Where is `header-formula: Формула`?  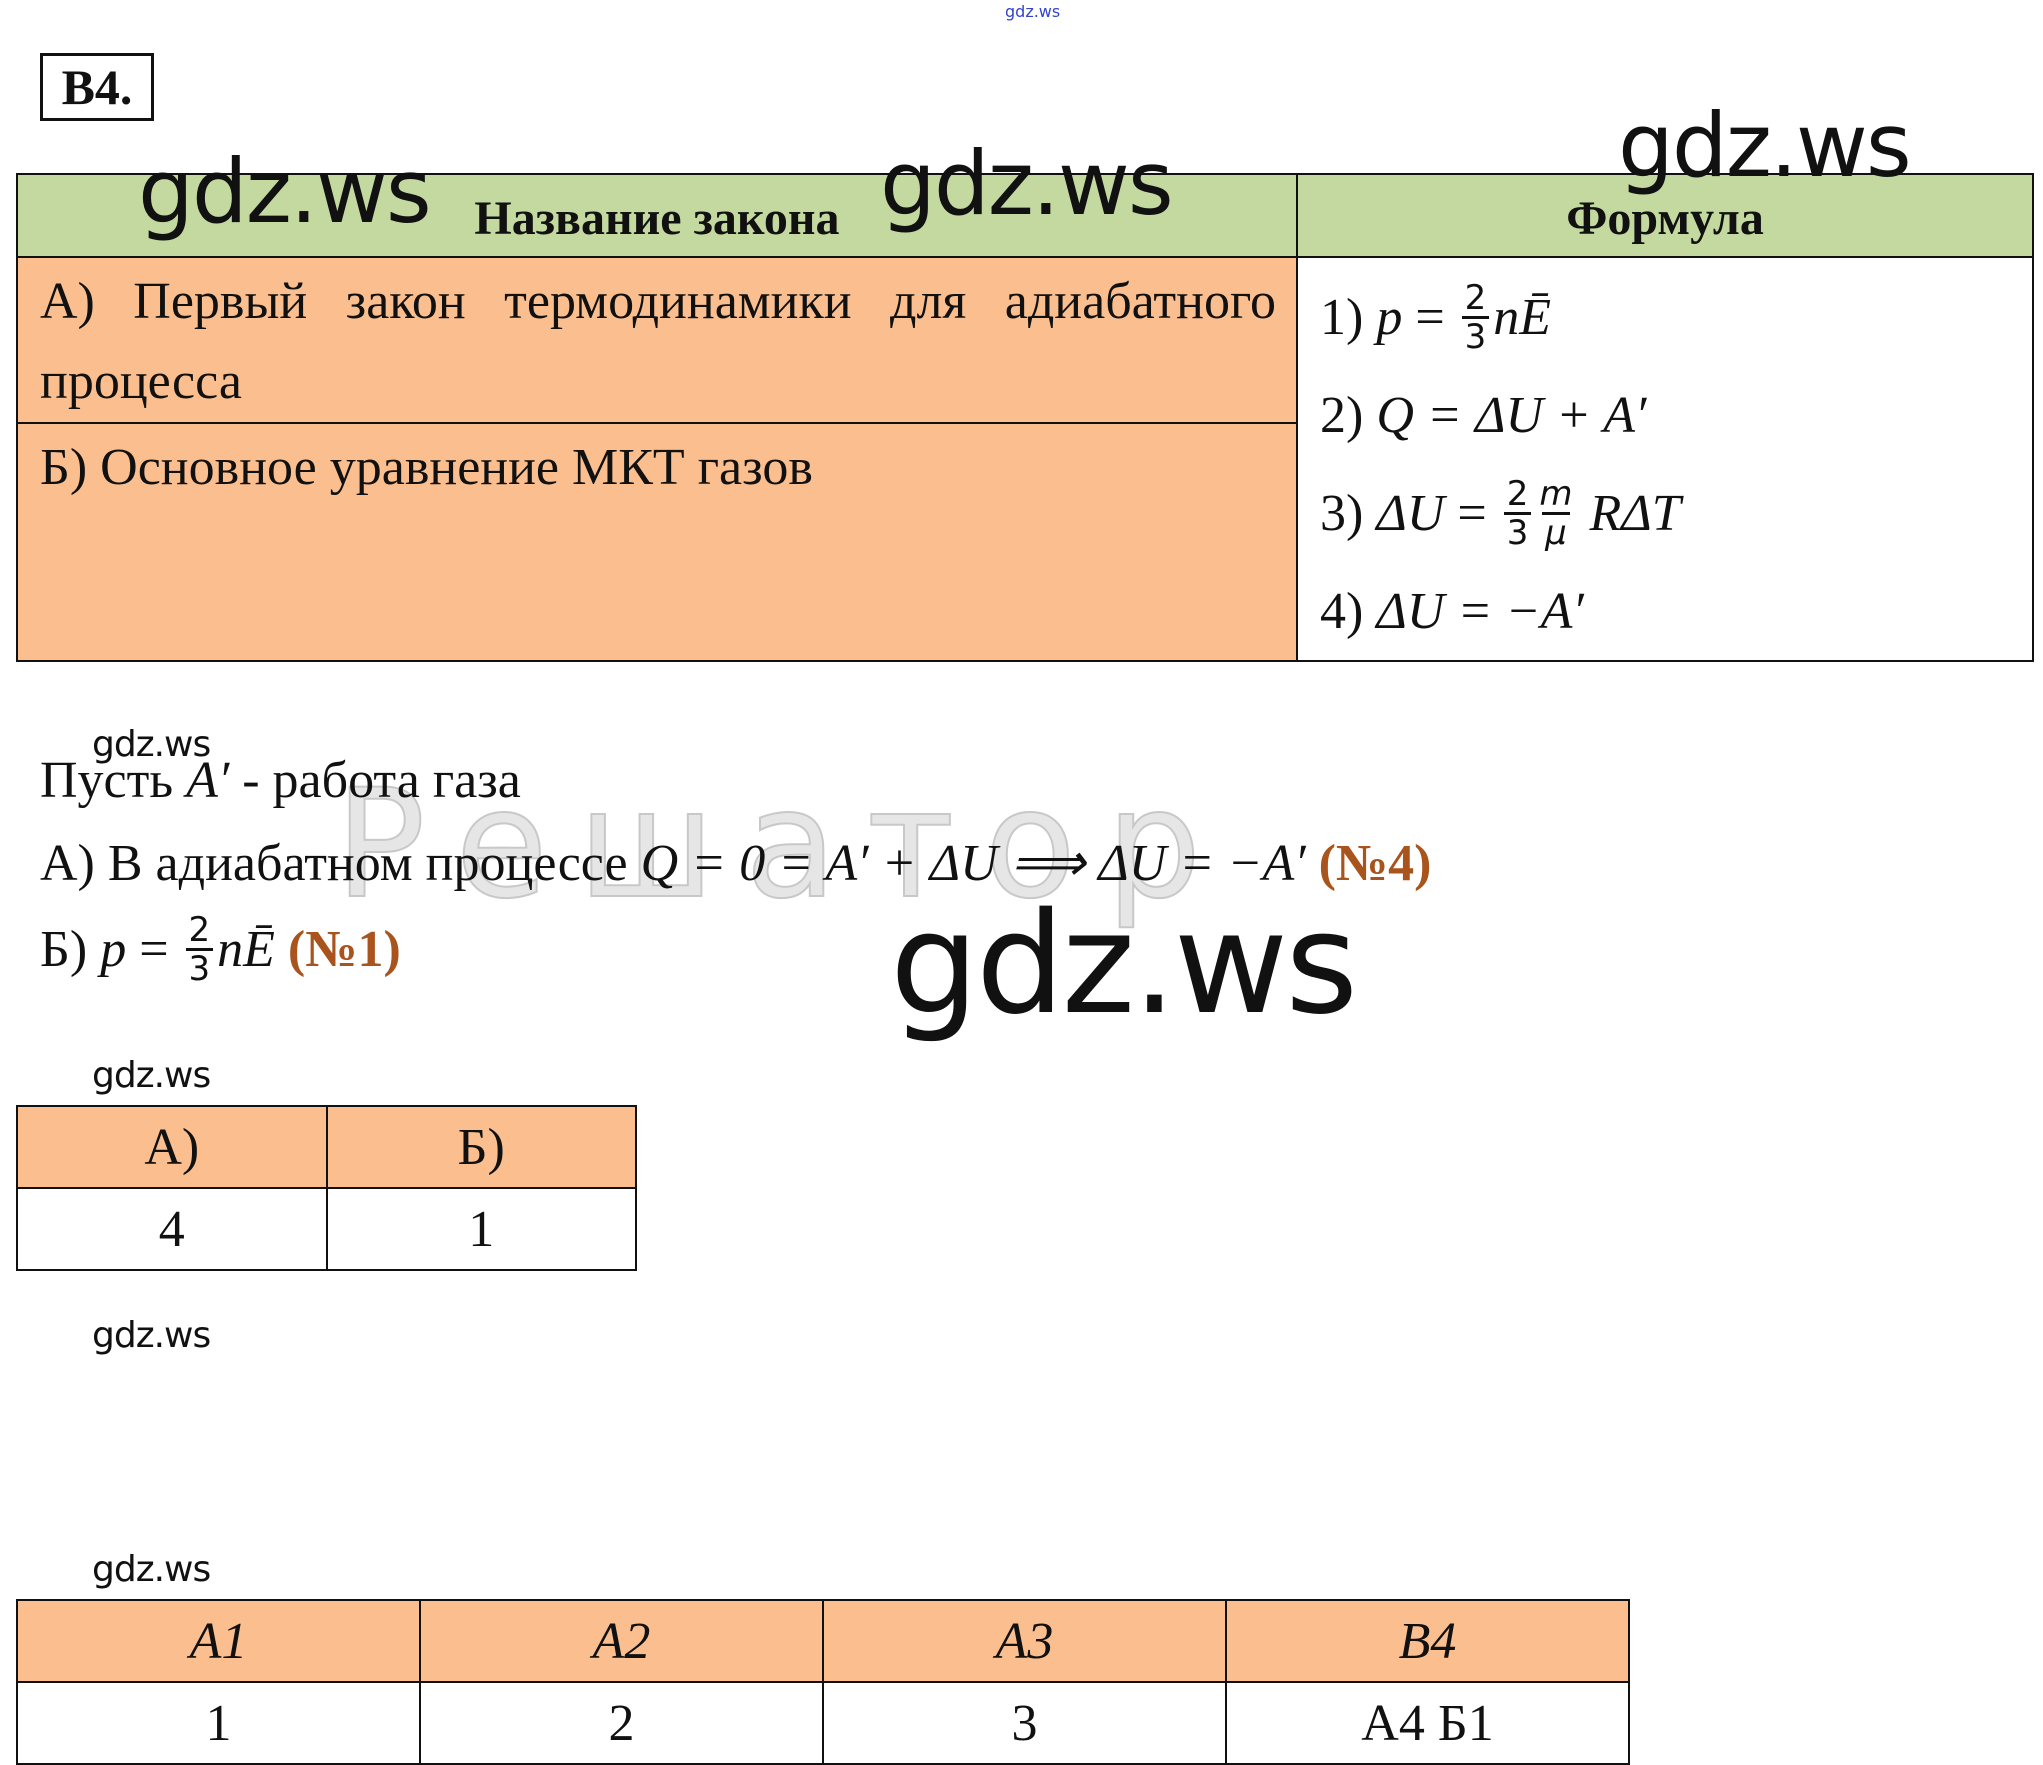 header-formula: Формула is located at coordinates (1665, 215).